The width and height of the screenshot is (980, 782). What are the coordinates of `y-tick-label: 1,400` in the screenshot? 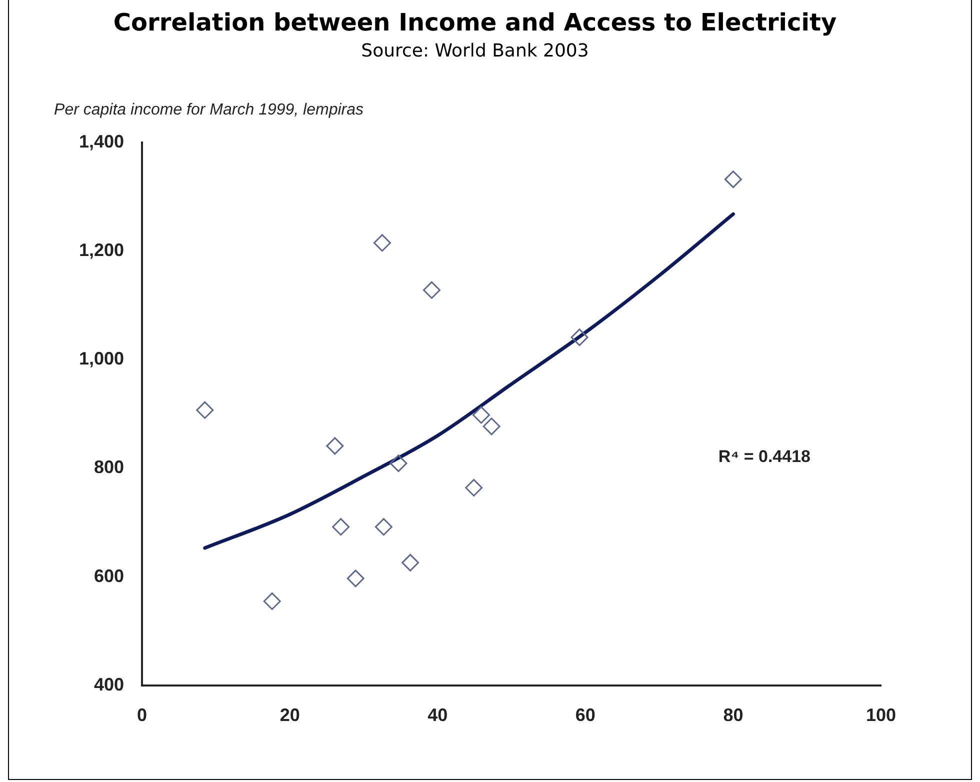 It's located at (101, 141).